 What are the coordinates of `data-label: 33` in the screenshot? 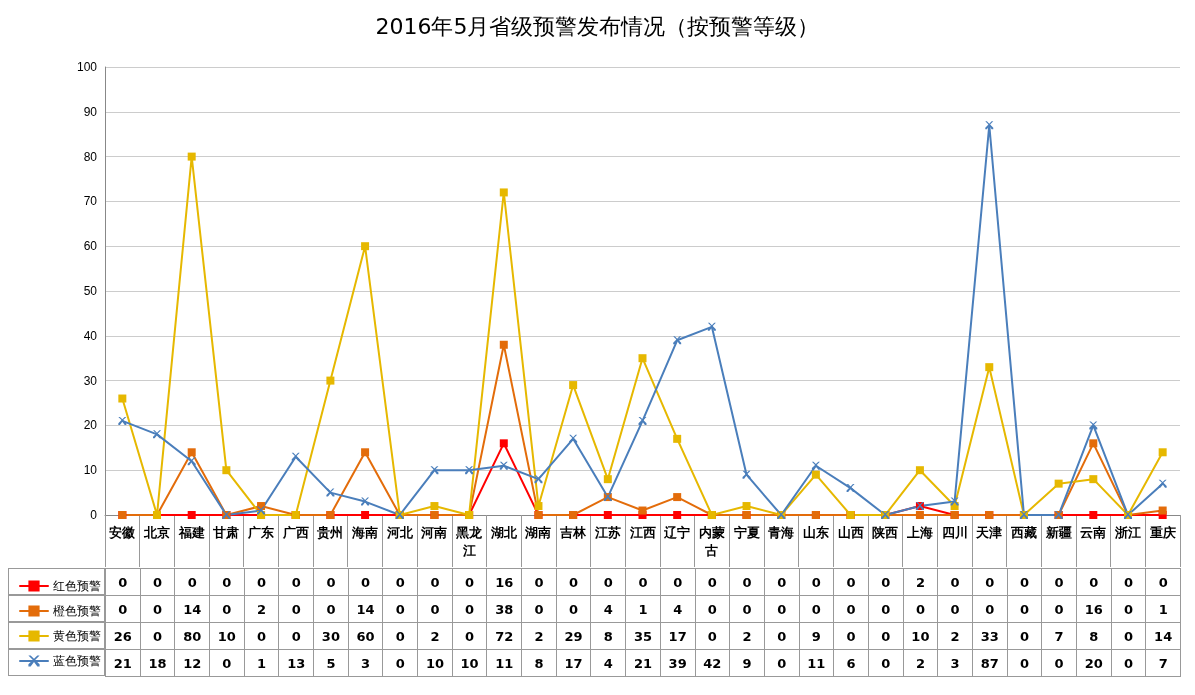 It's located at (989, 636).